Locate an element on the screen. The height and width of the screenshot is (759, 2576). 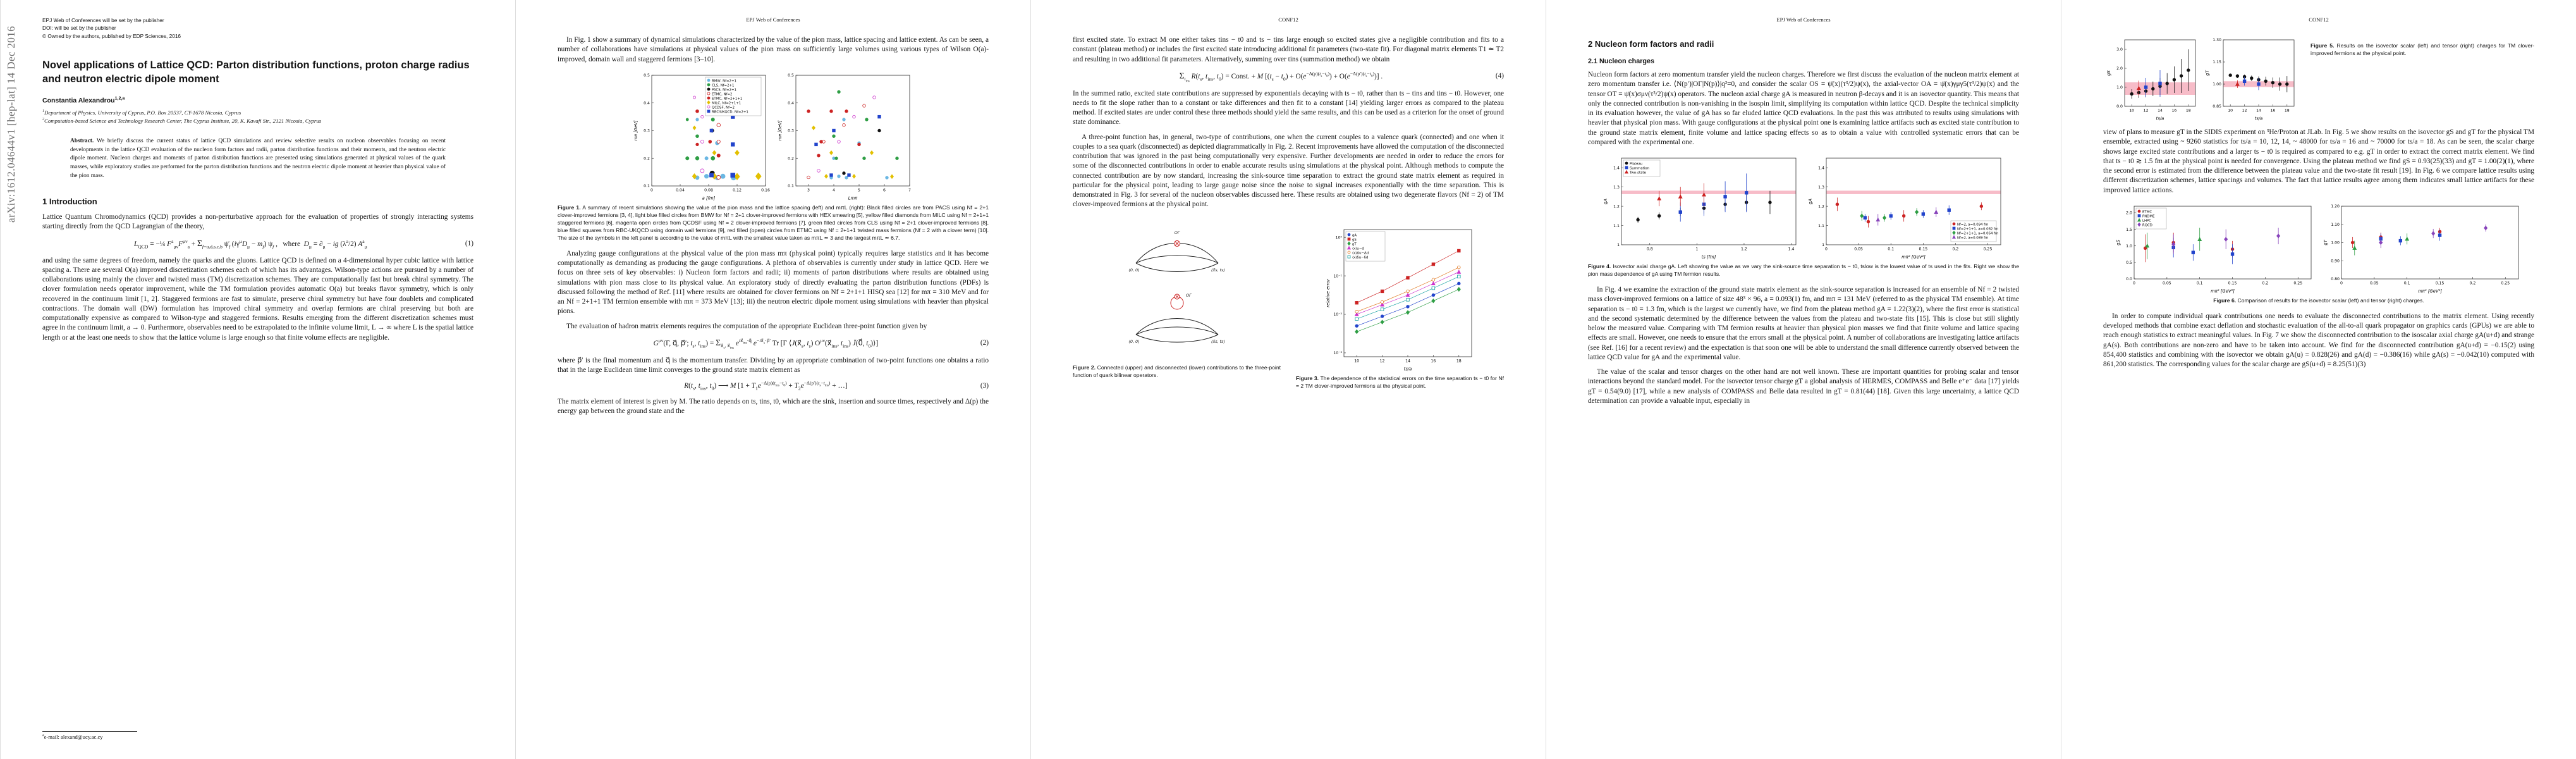
figure2-caption-label: Figure 2. is located at coordinates (1084, 367).